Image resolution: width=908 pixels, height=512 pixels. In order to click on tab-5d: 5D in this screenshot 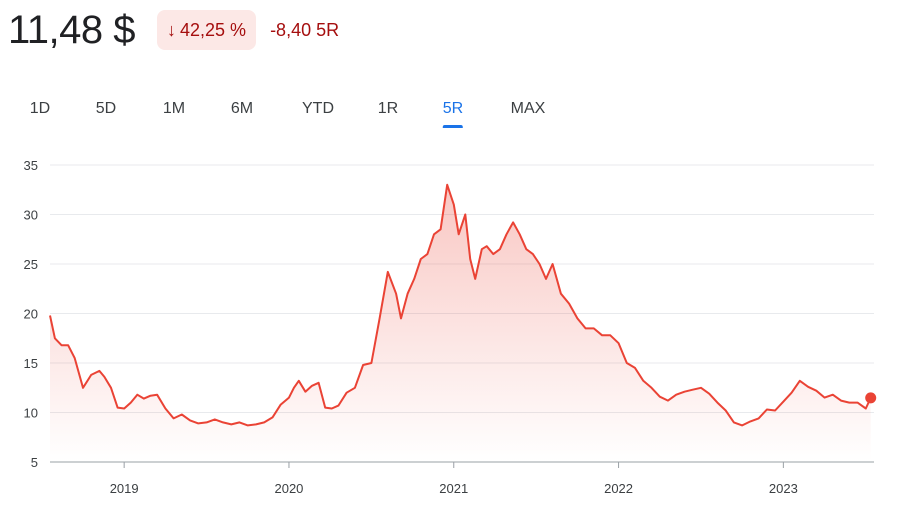, I will do `click(106, 108)`.